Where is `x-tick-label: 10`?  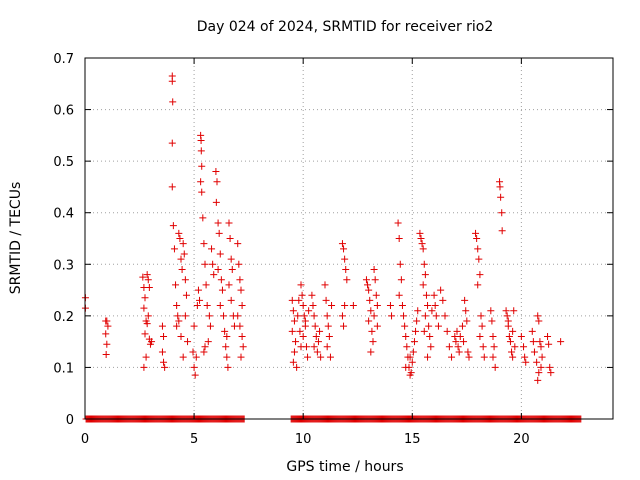
x-tick-label: 10 is located at coordinates (303, 439).